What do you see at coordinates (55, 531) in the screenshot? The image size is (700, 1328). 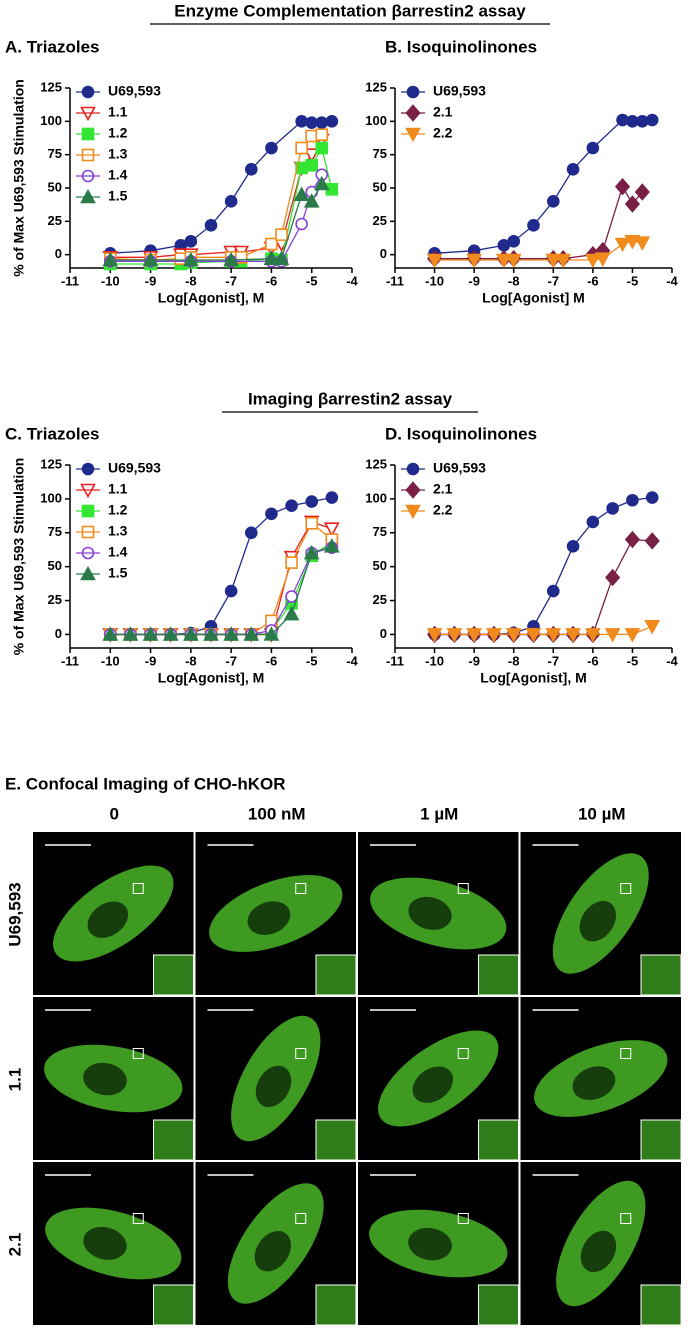 I see `y-tick-label: 75` at bounding box center [55, 531].